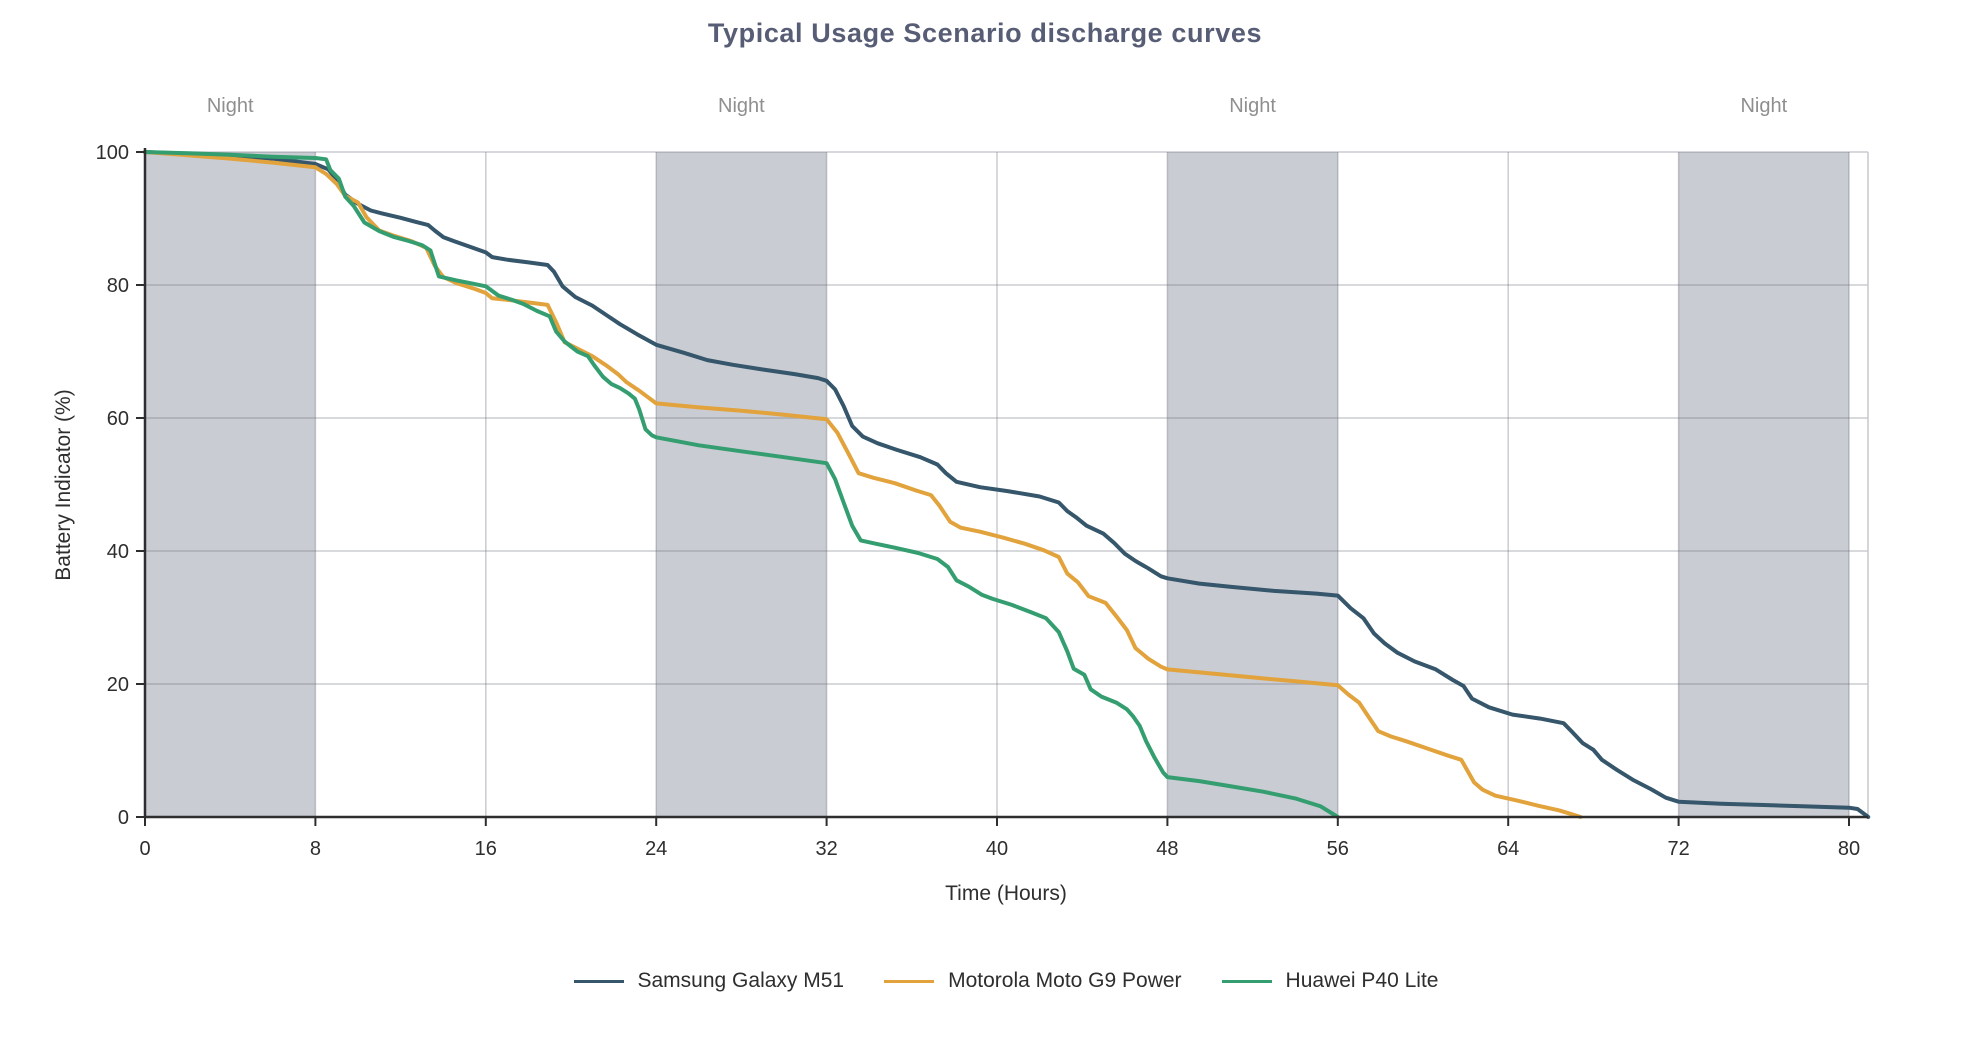  I want to click on x-tick-label: 64, so click(1508, 849).